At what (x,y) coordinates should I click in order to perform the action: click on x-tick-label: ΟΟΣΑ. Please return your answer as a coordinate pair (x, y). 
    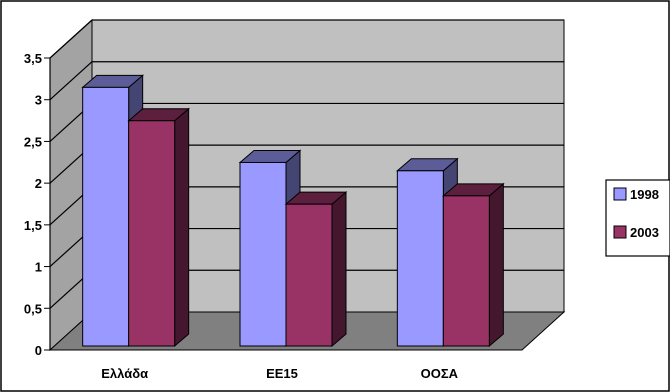
    Looking at the image, I should click on (440, 373).